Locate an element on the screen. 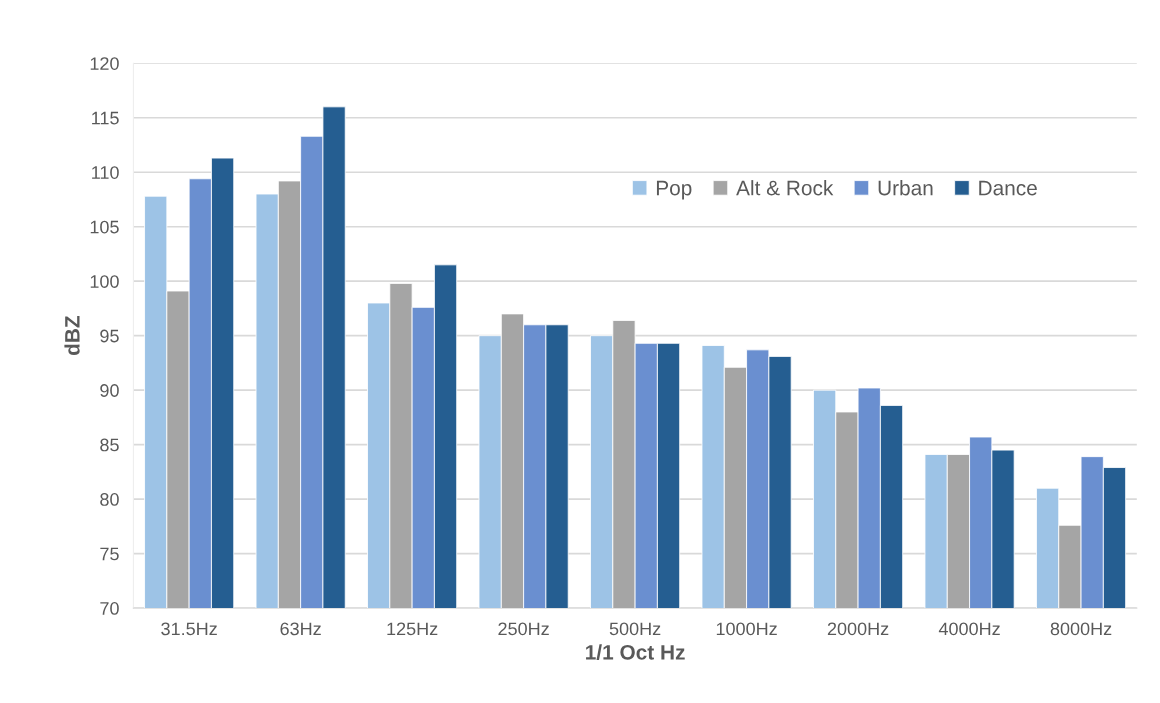  x-tick-label: 2000Hz is located at coordinates (858, 629).